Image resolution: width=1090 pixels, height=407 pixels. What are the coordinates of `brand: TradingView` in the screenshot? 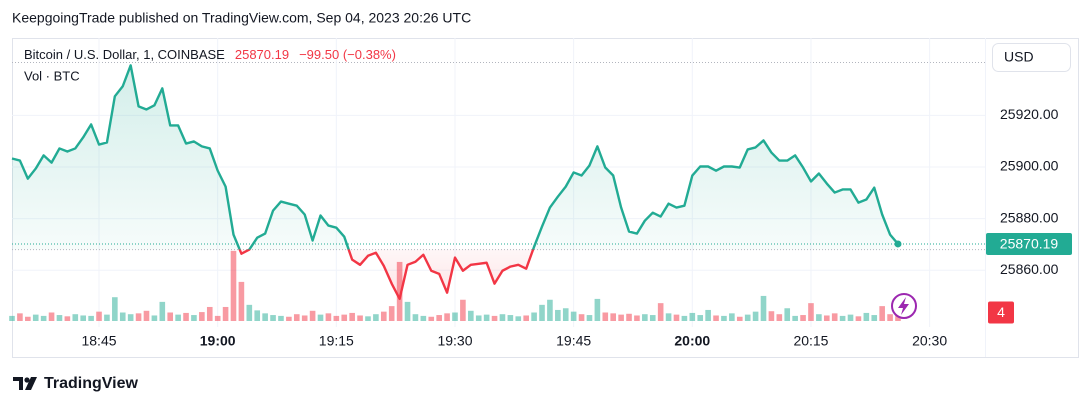 It's located at (91, 383).